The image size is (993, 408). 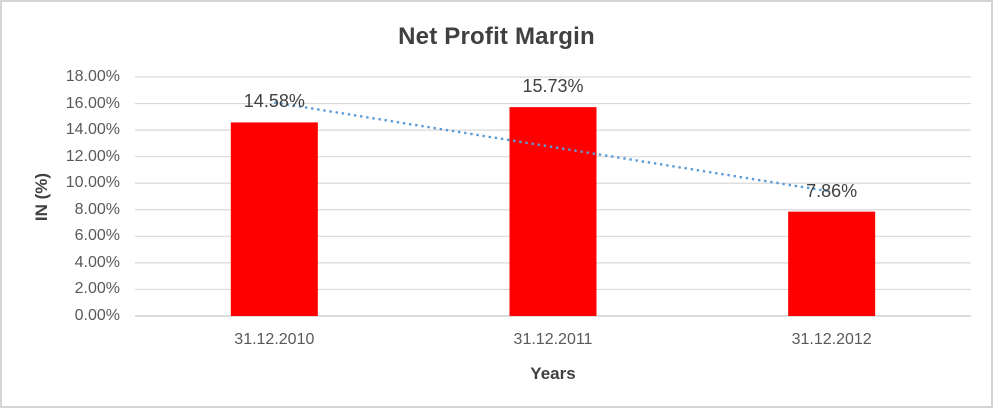 What do you see at coordinates (274, 339) in the screenshot?
I see `x-tick-label: 31.12.2010` at bounding box center [274, 339].